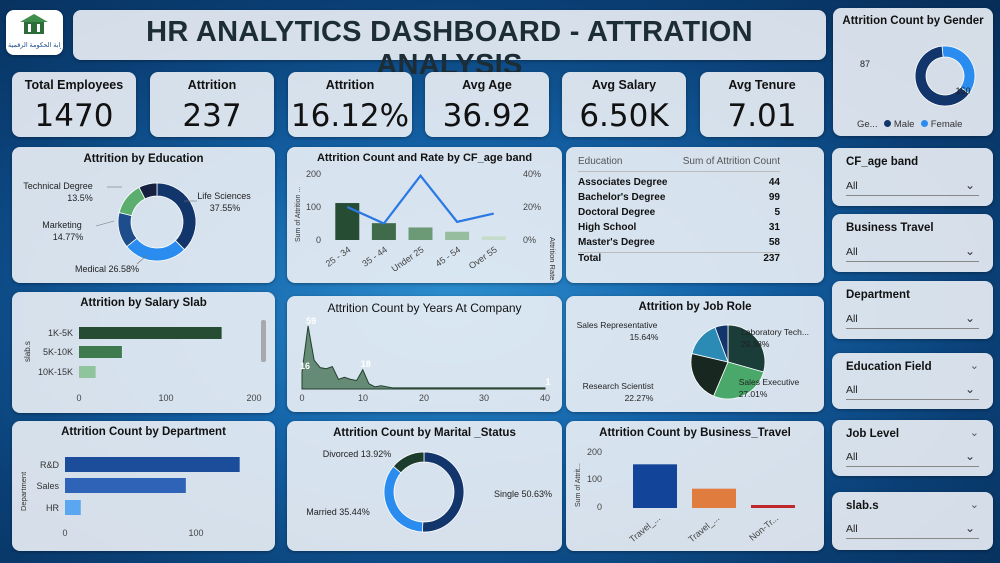 The width and height of the screenshot is (1000, 563). I want to click on slicer-department: Department All ⌄, so click(912, 310).